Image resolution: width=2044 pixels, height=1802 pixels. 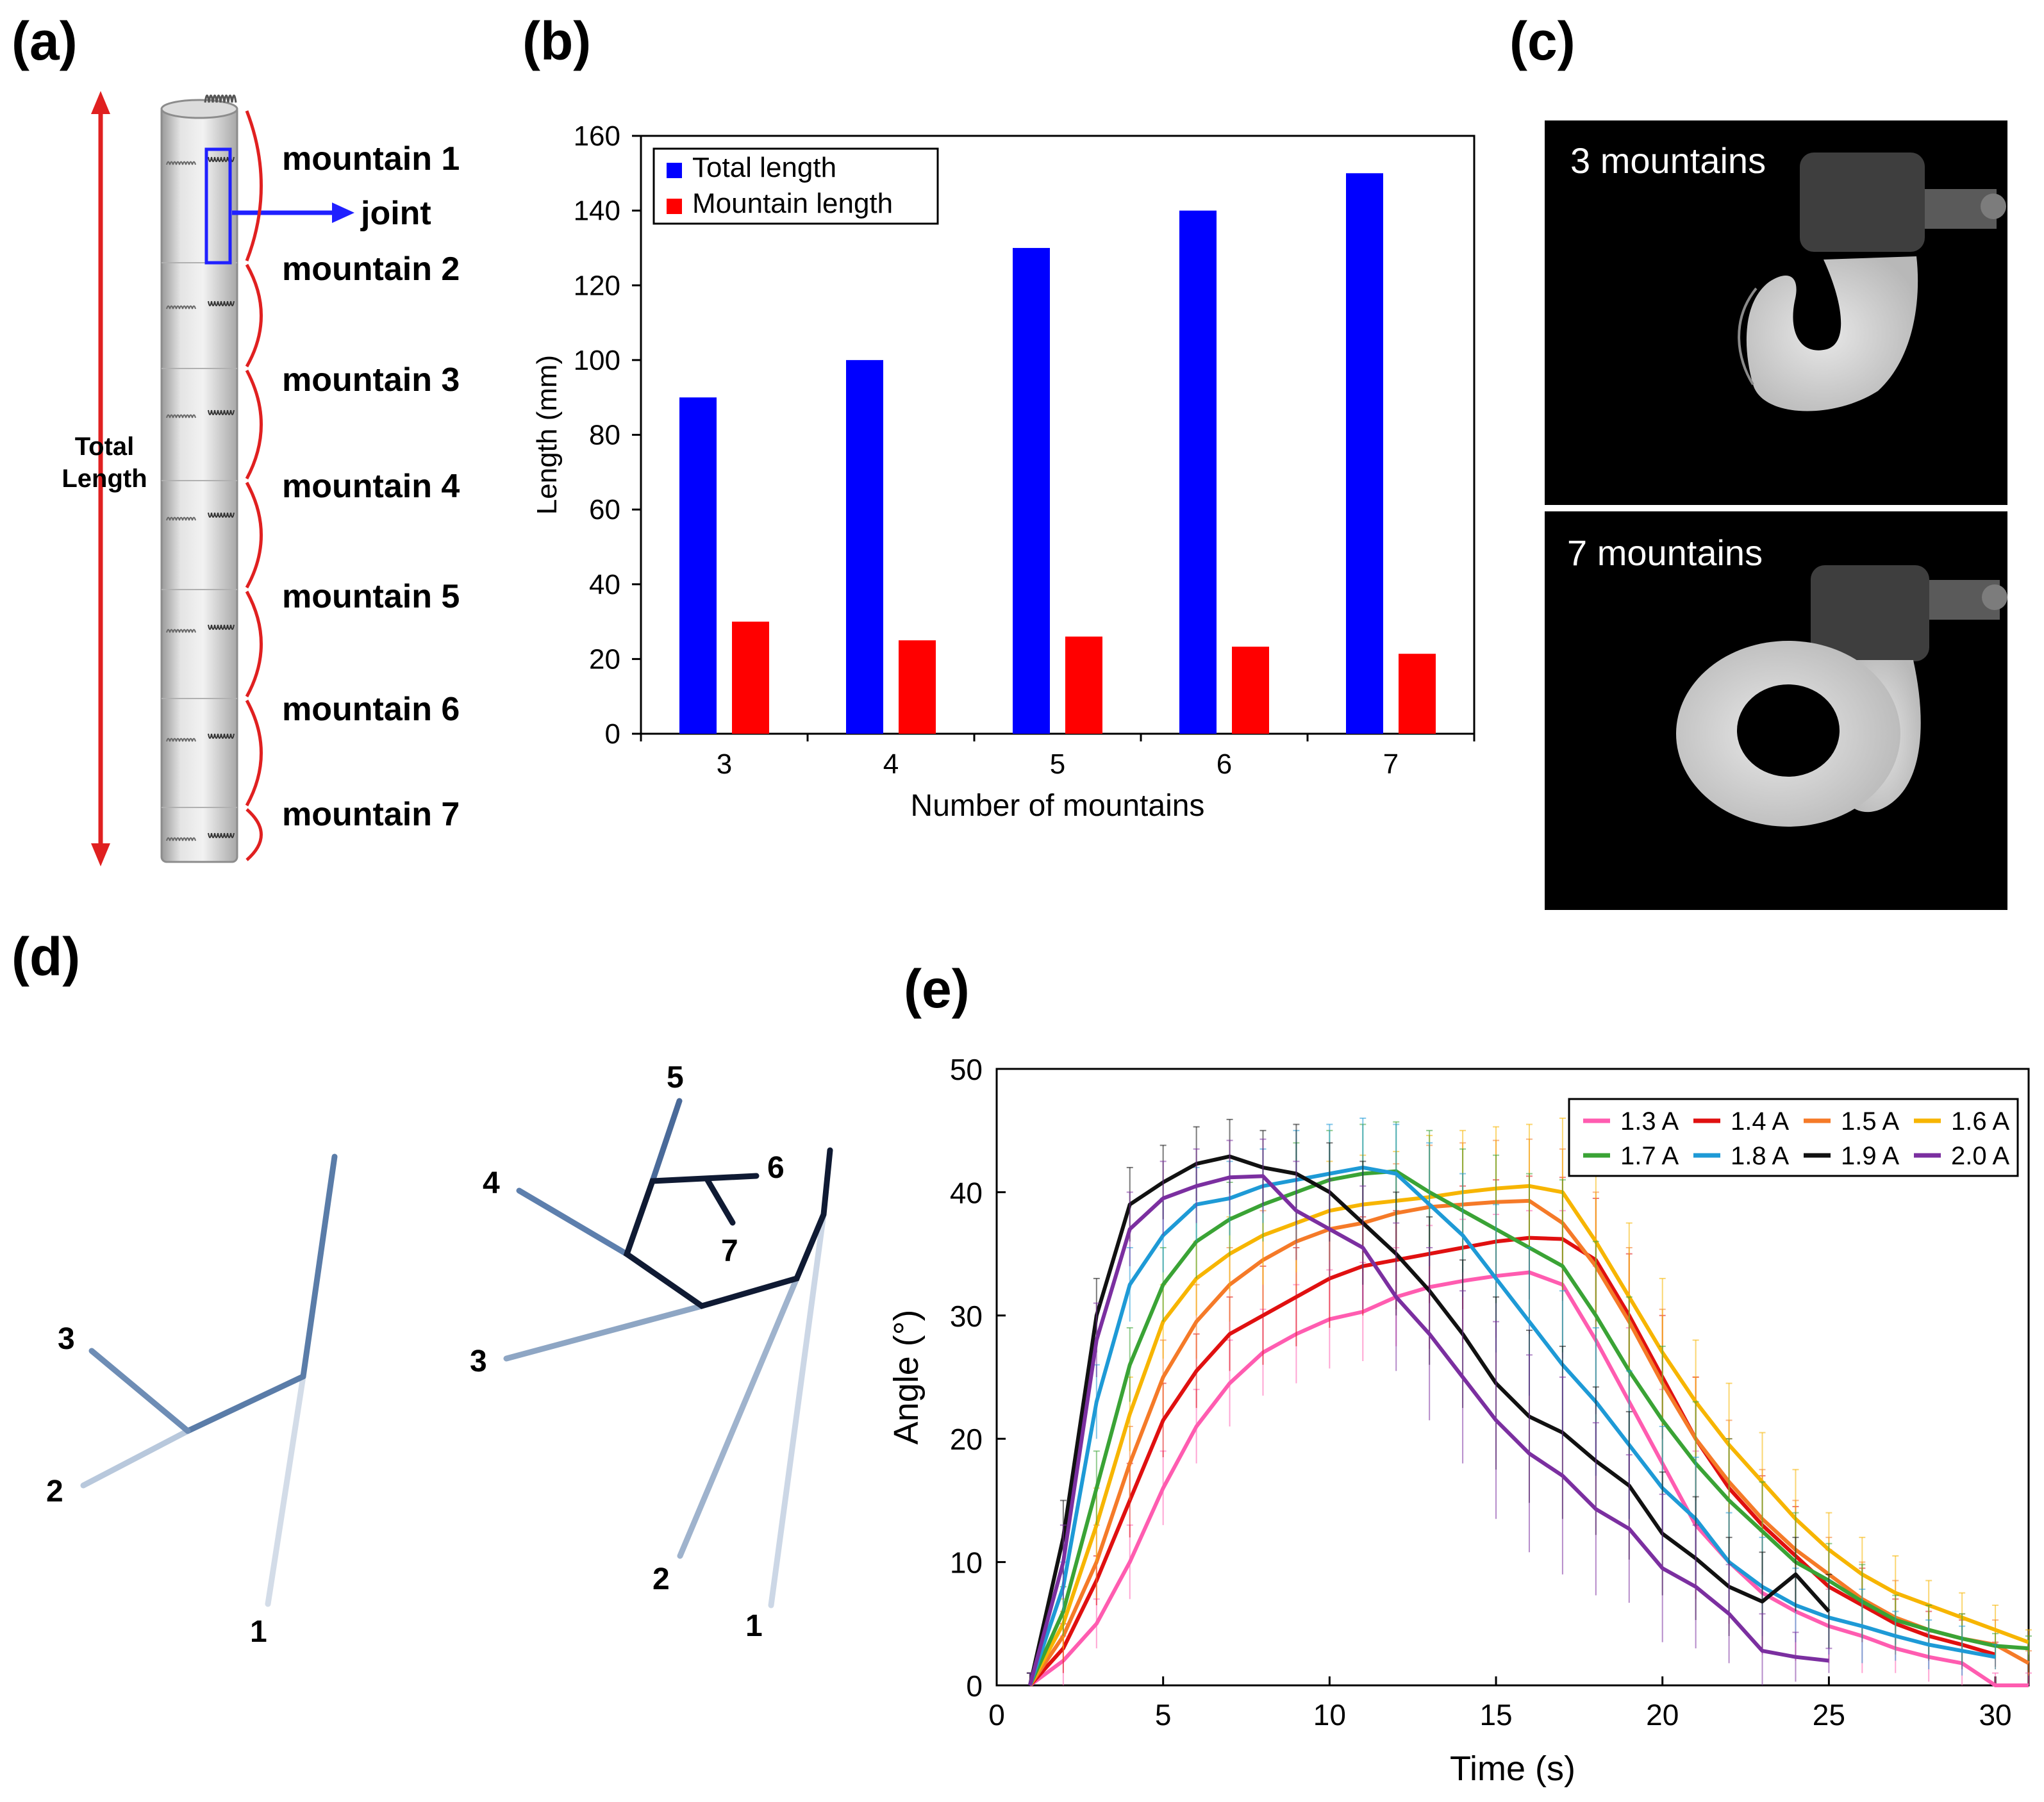 I want to click on legend-label: 1.7 A, so click(x=1650, y=1156).